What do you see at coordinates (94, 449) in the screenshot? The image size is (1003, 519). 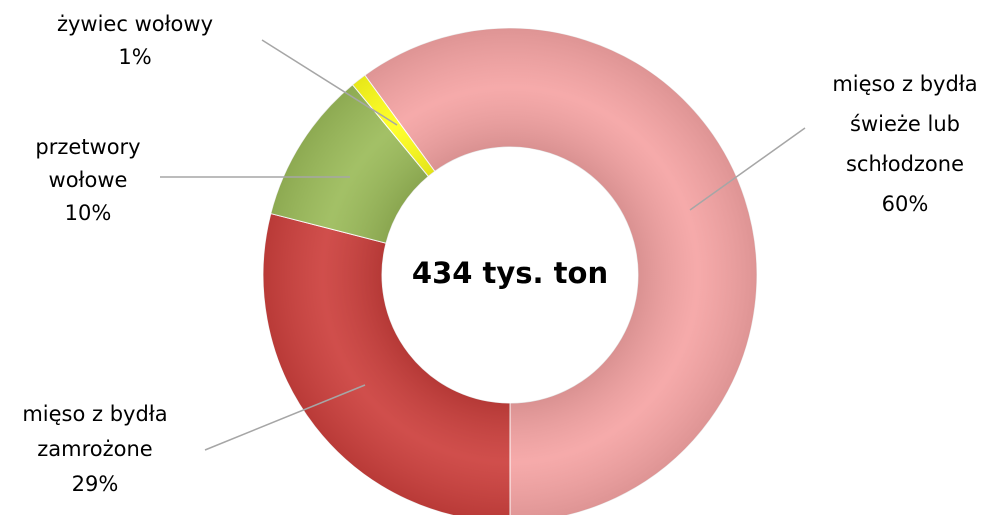 I see `slice-label: zamrożone` at bounding box center [94, 449].